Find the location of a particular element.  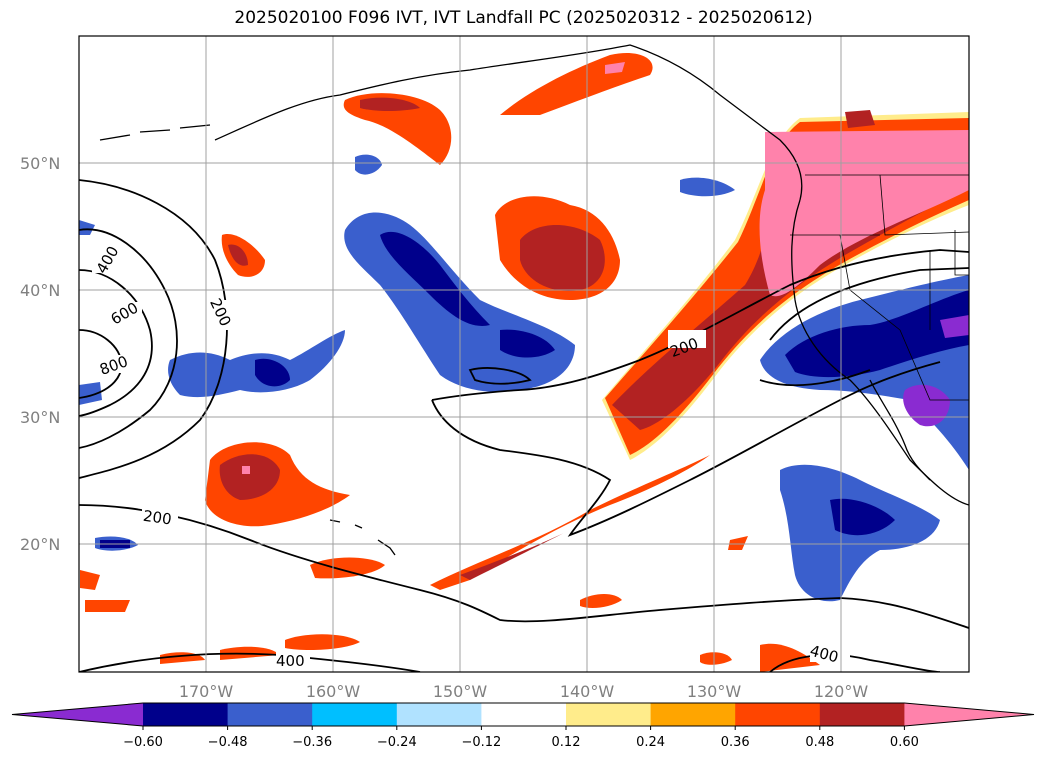

blob-red-s10 is located at coordinates (790, 657).